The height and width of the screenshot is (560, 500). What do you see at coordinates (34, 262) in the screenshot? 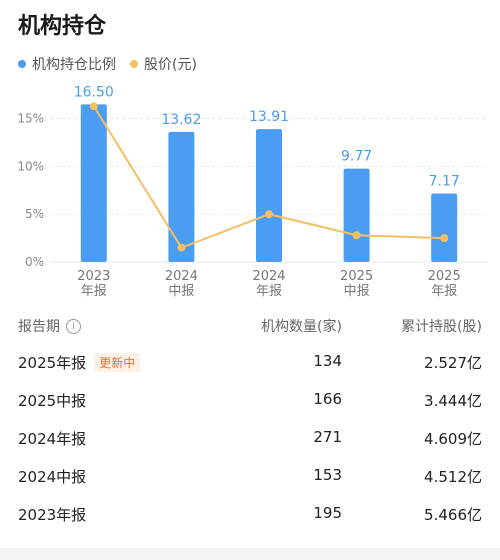
I see `y-tick-label: 0%` at bounding box center [34, 262].